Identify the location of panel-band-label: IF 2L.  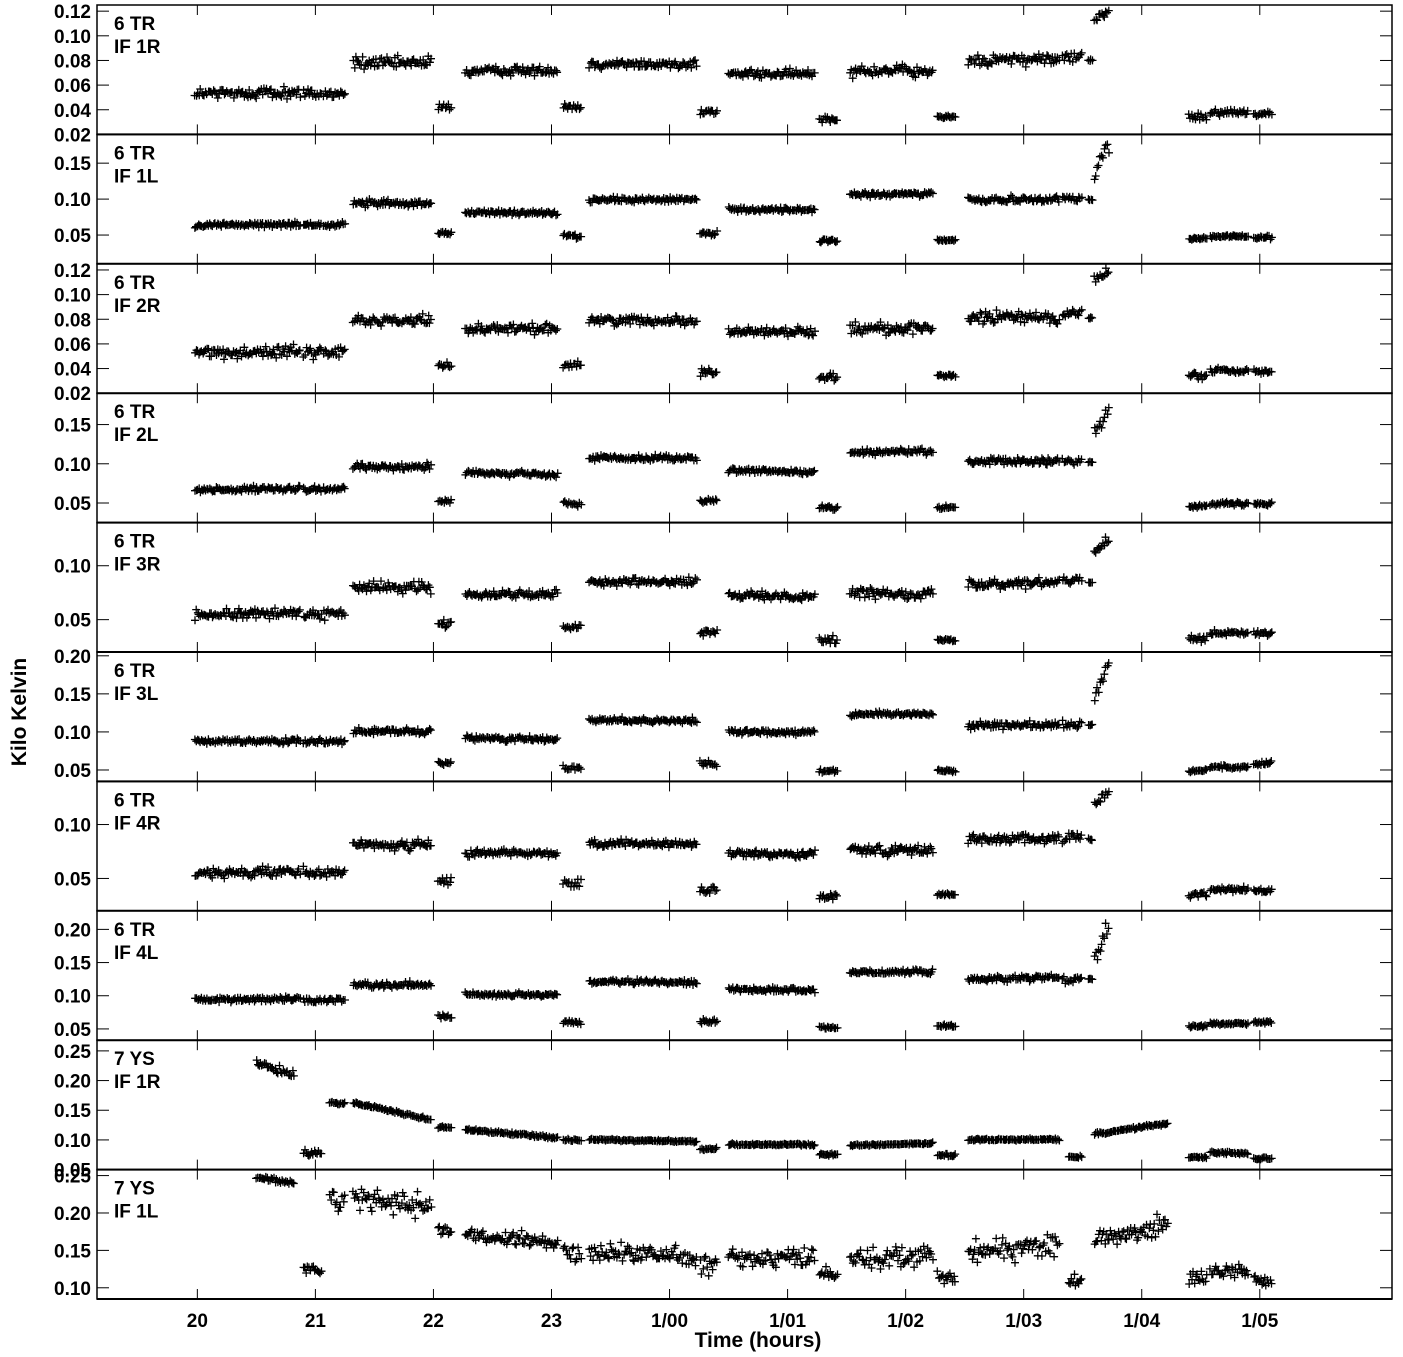
(136, 435).